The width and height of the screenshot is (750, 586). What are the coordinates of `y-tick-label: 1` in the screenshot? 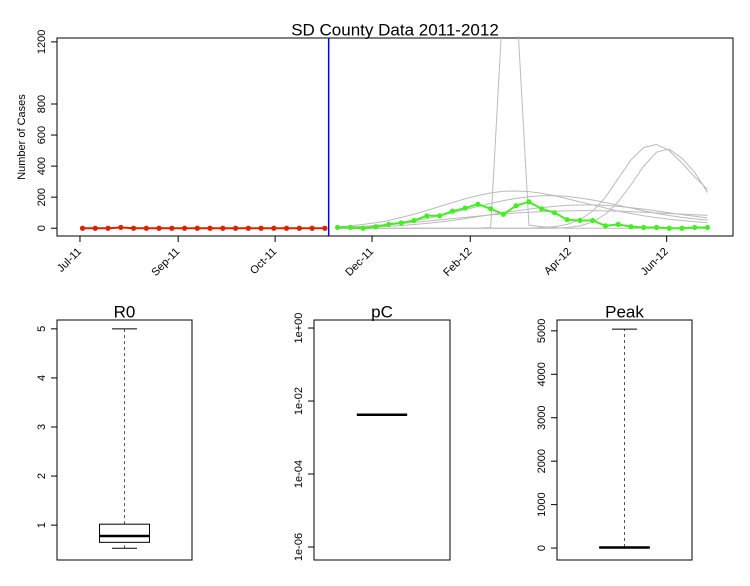 It's located at (42, 525).